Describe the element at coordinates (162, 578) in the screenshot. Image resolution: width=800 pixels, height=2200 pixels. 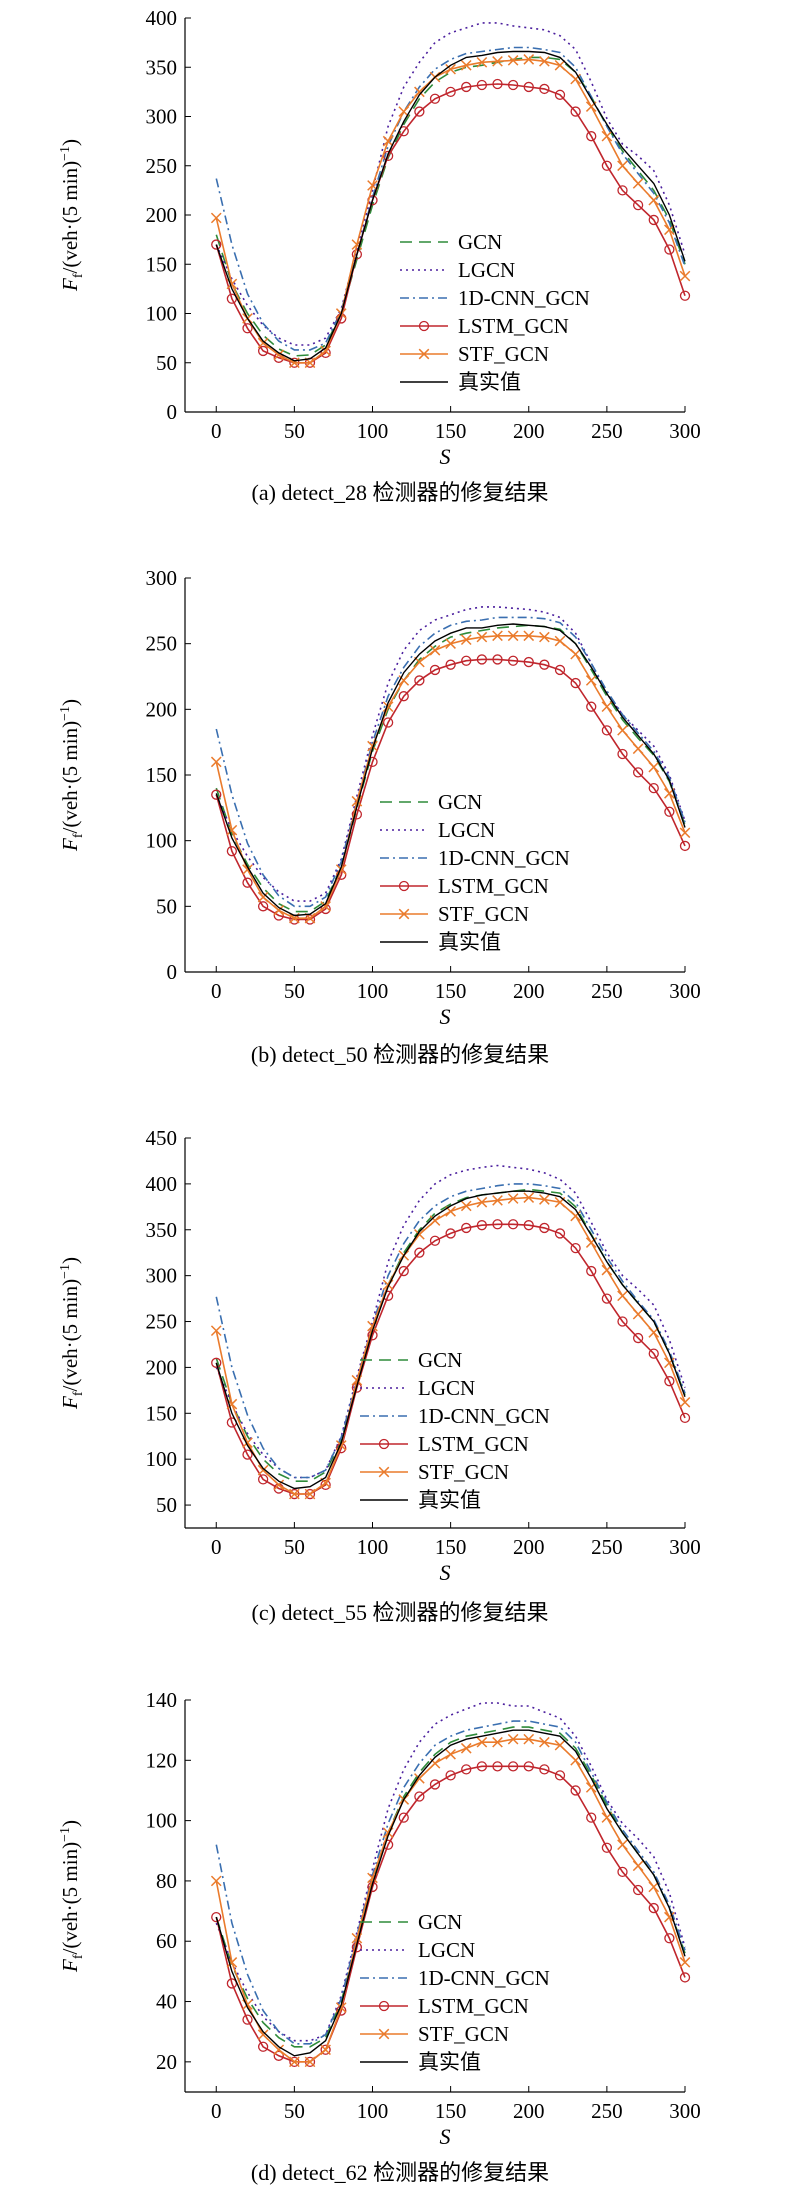
I see `y-tick-label: 300` at that location.